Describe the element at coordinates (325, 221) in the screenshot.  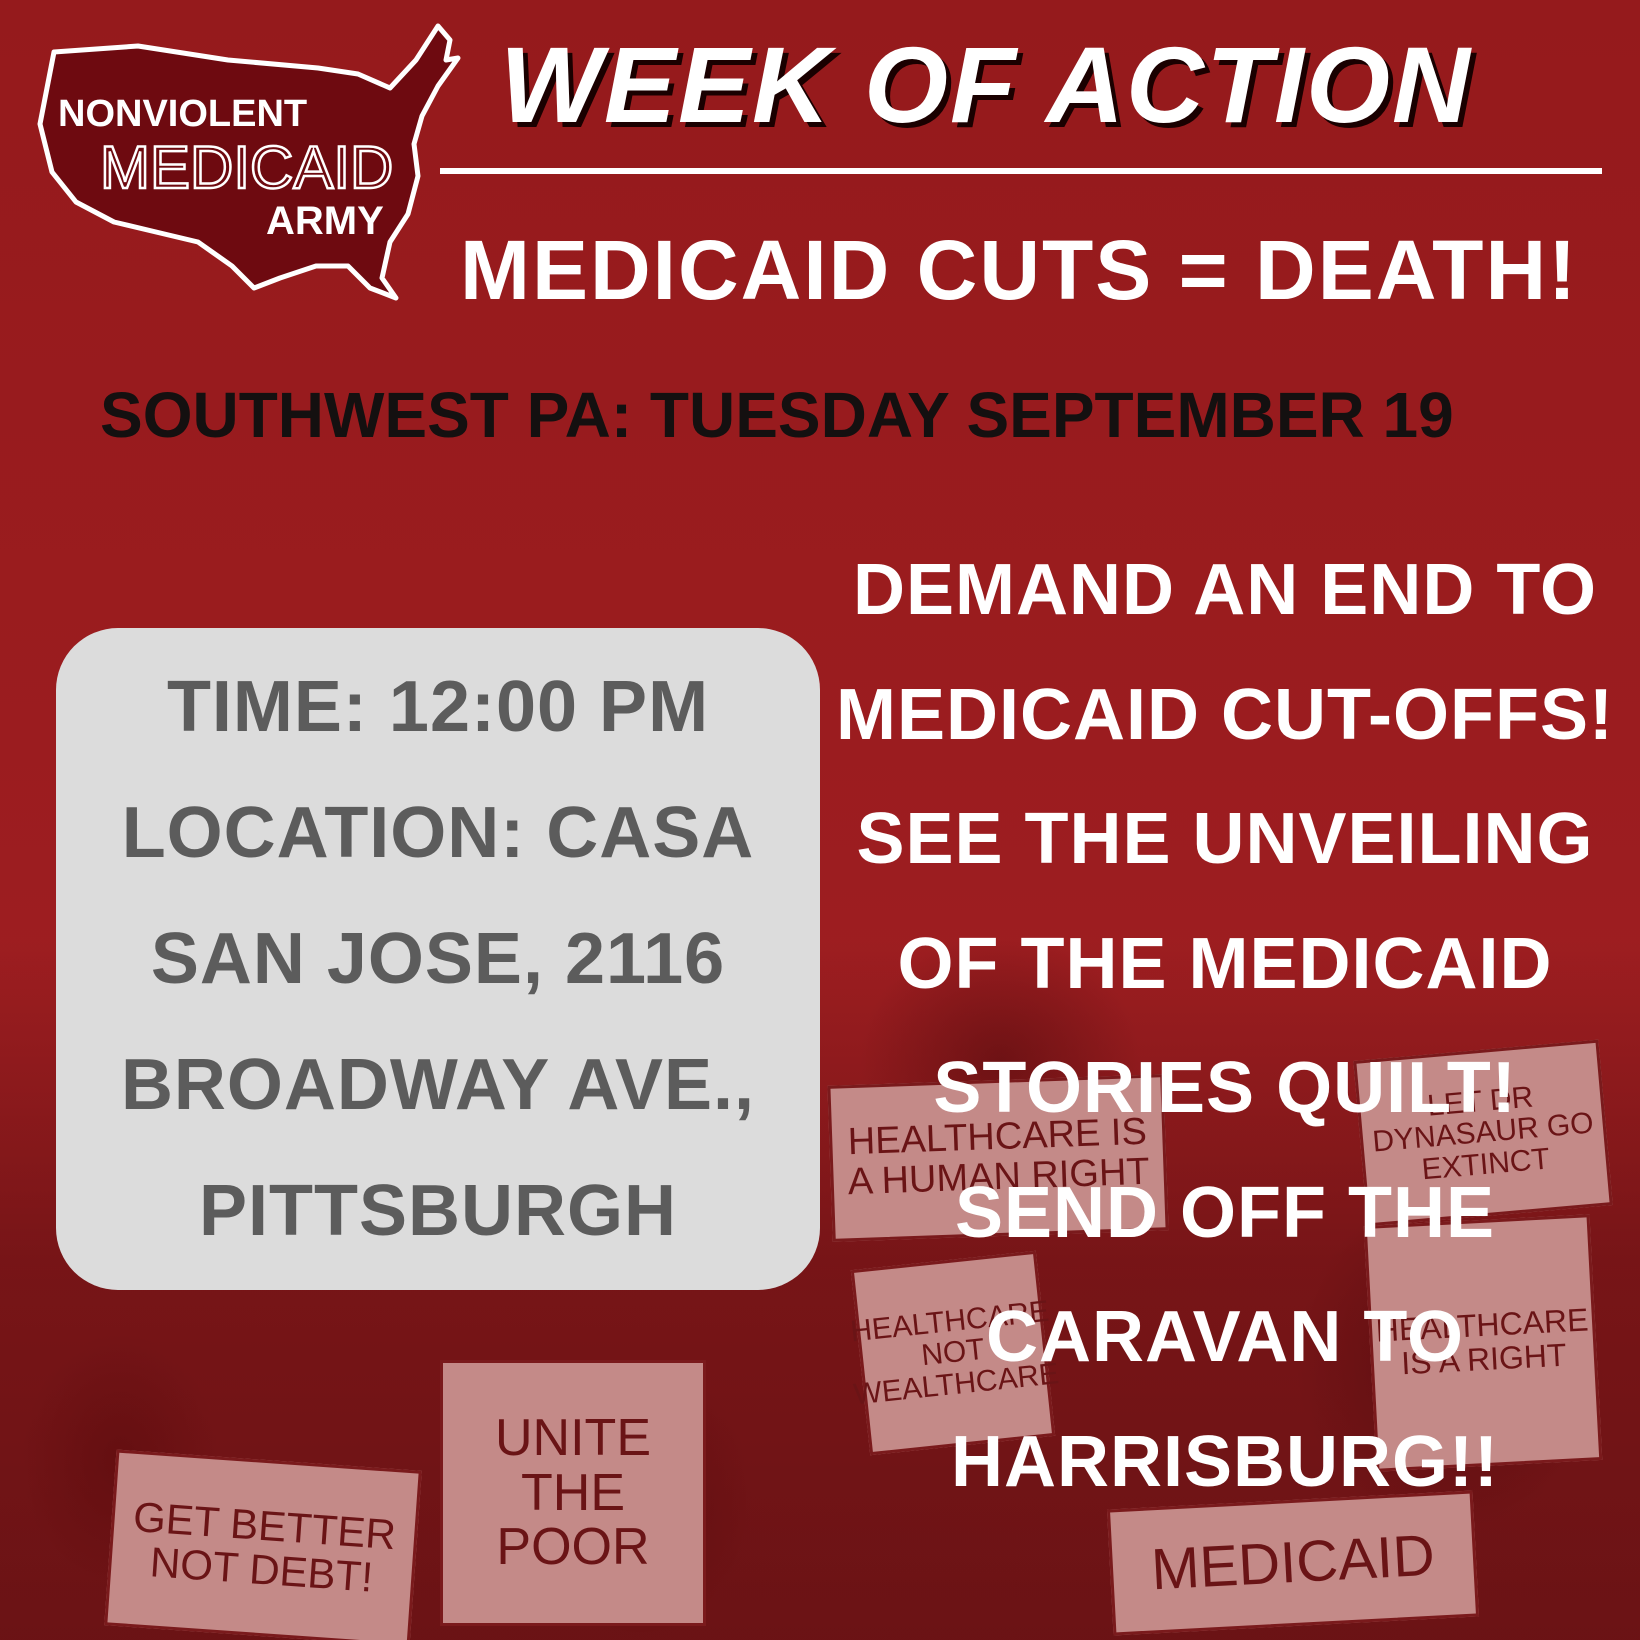
I see `logo-text-army: ARMY` at that location.